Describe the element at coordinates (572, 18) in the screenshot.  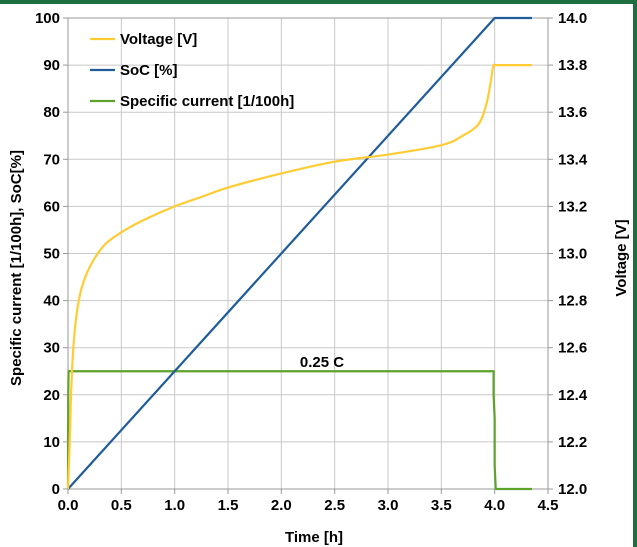
I see `y-right-tick-label: 14.0` at that location.